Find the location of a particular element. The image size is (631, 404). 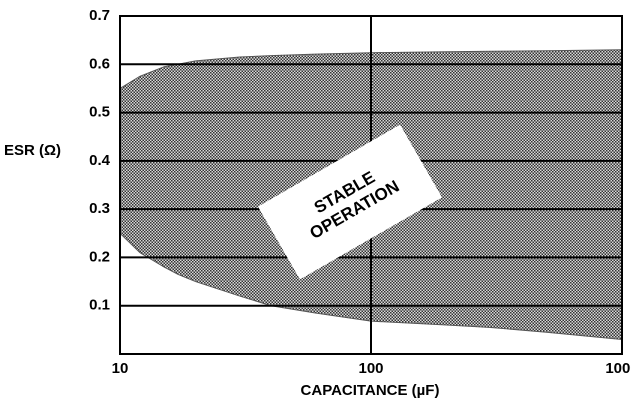

x-tick-label: 100 is located at coordinates (370, 368).